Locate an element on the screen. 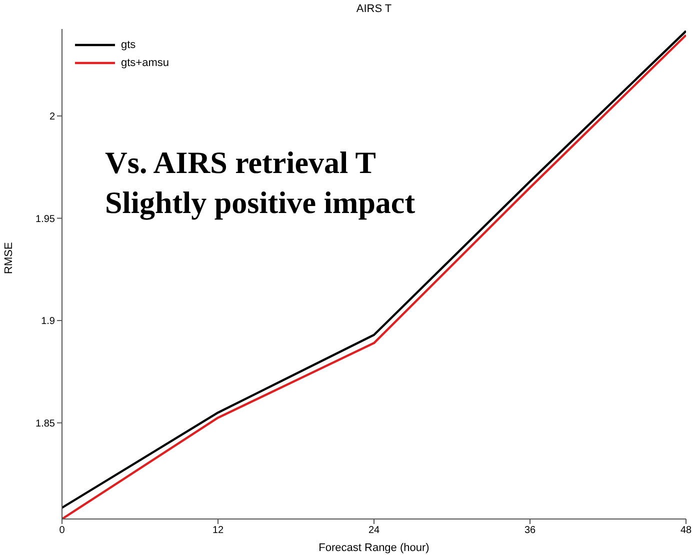 The width and height of the screenshot is (693, 555). y-tick-label: 1.95 is located at coordinates (46, 219).